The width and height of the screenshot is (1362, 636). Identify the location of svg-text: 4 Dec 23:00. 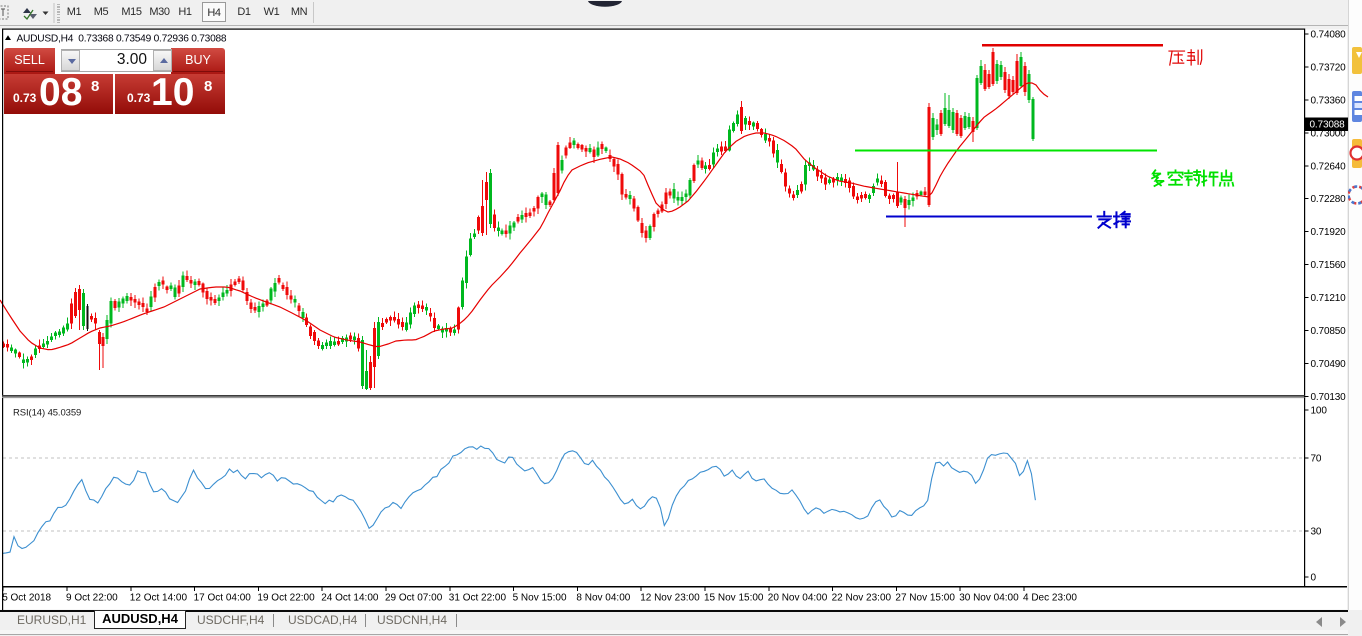
(1050, 598).